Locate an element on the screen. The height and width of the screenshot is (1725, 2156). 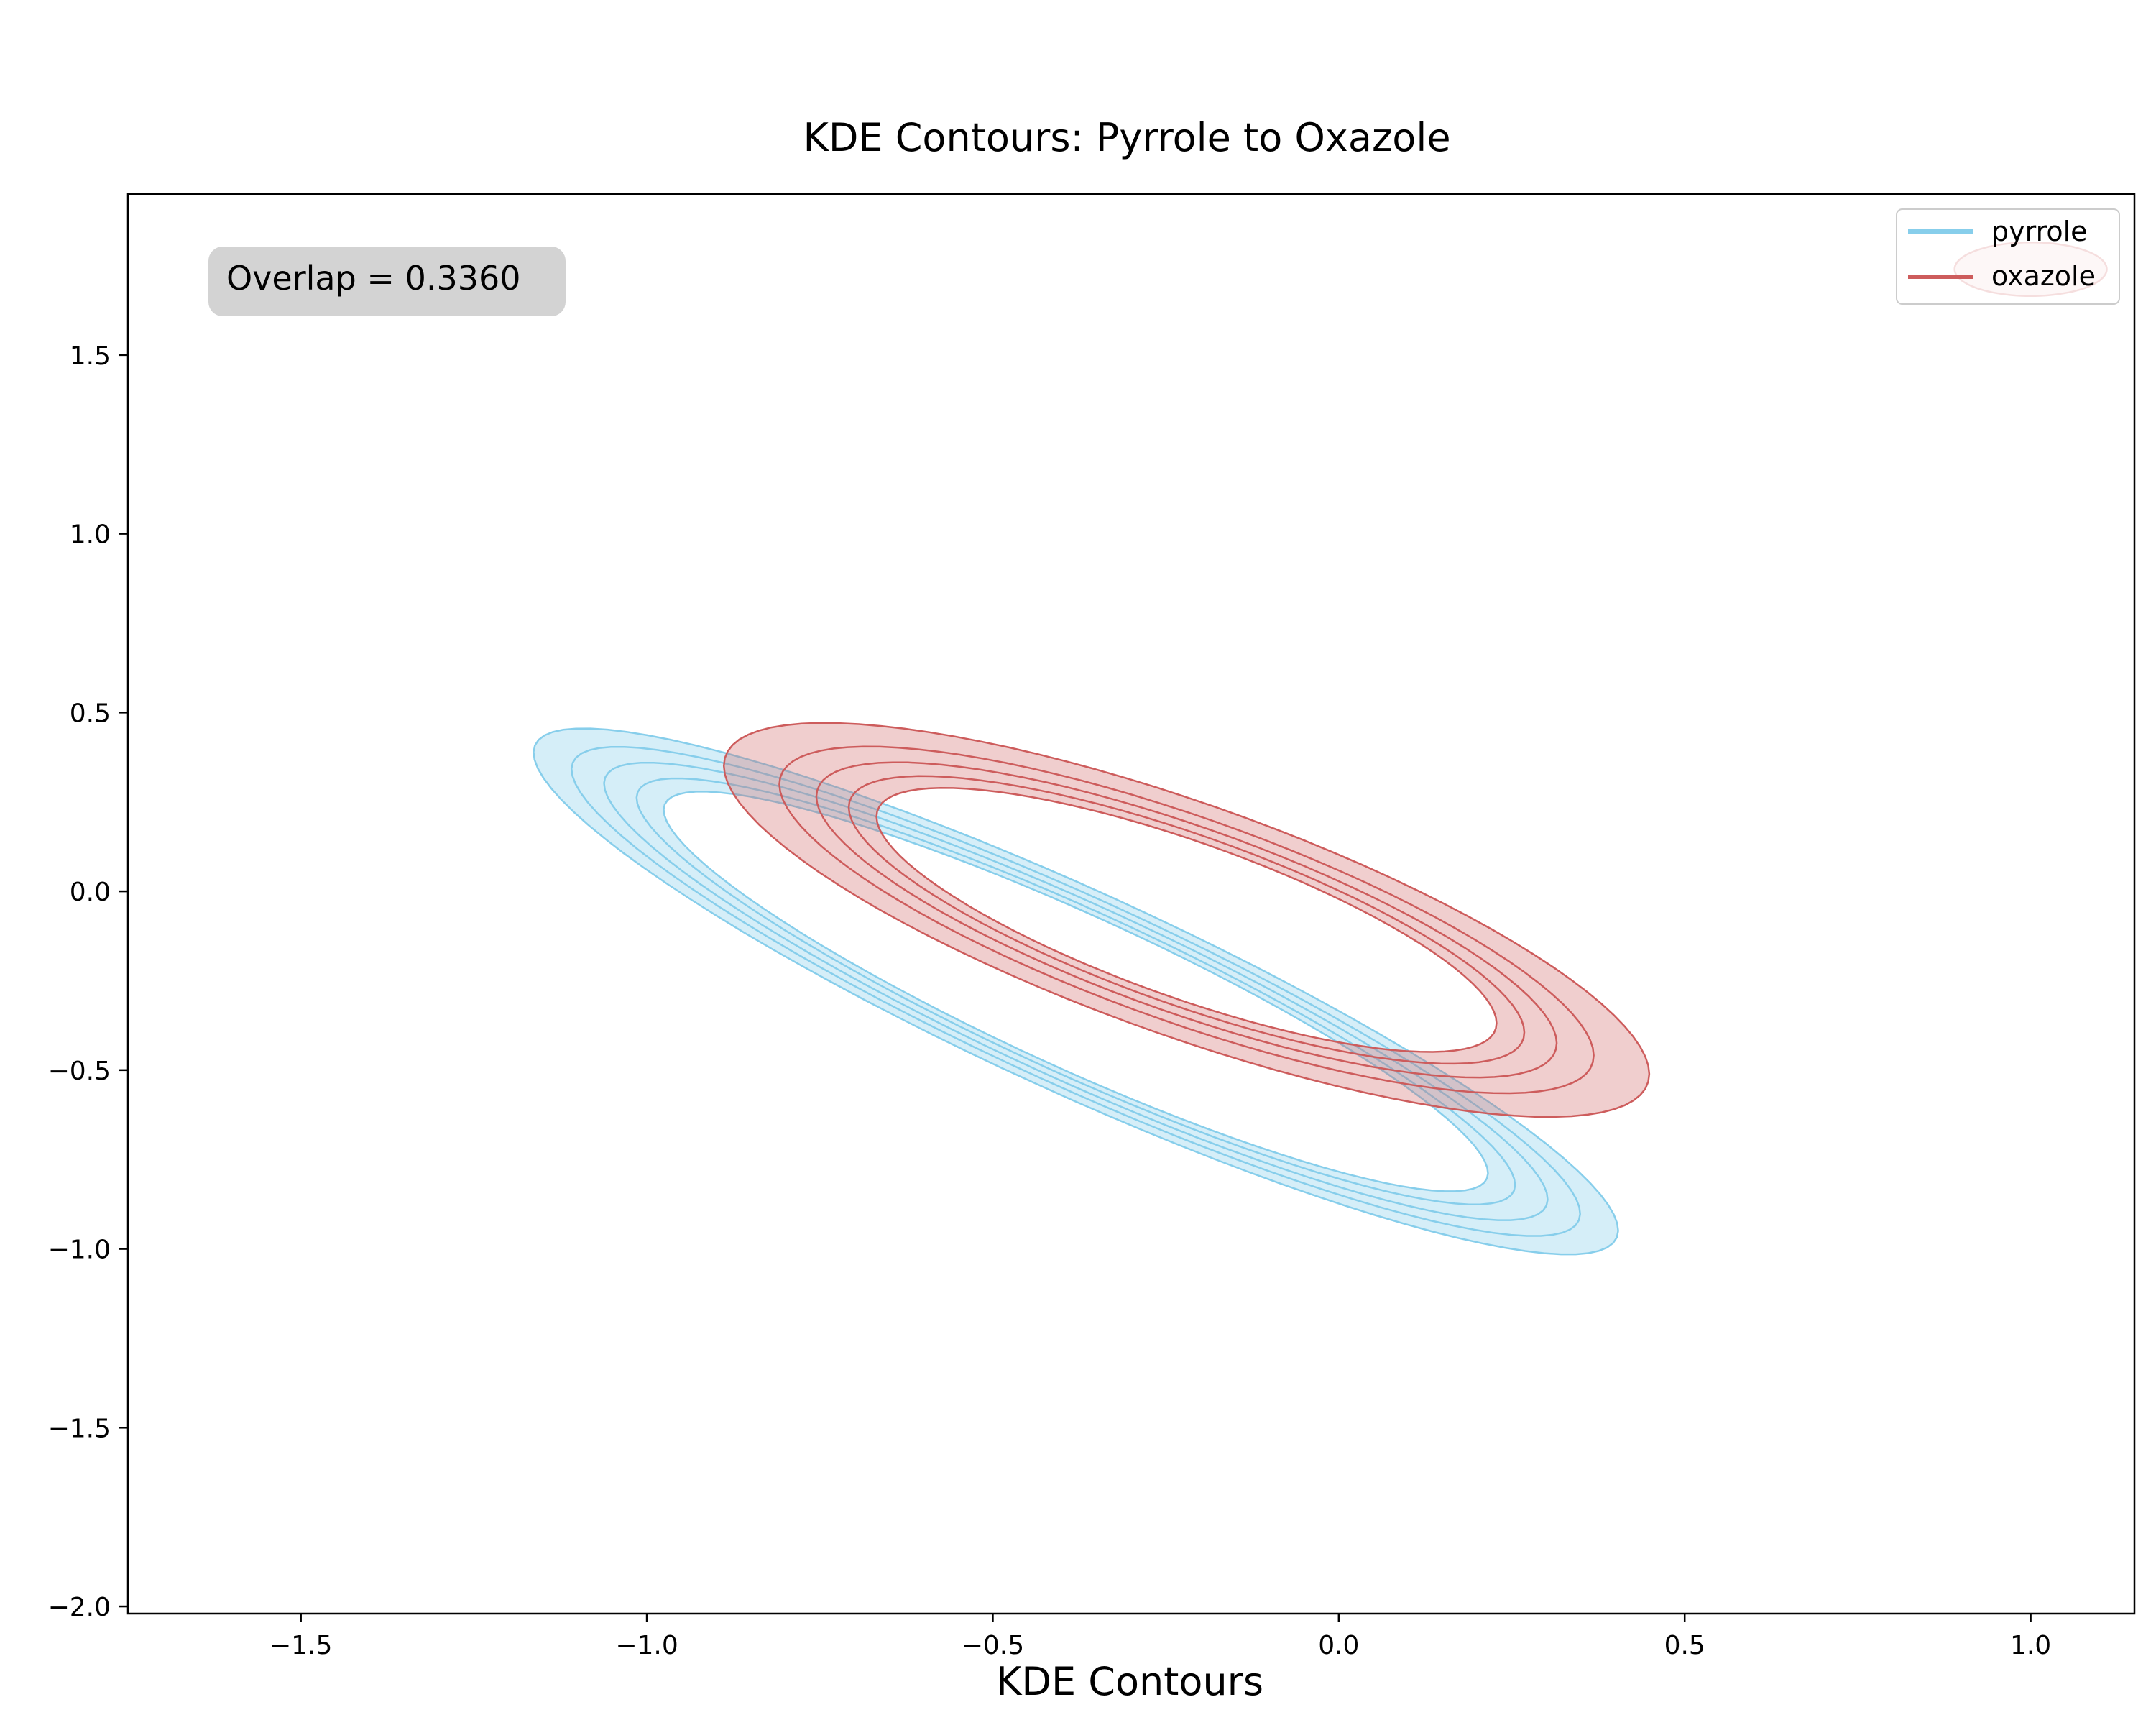
legend: pyrrole oxazole is located at coordinates (2008, 256).